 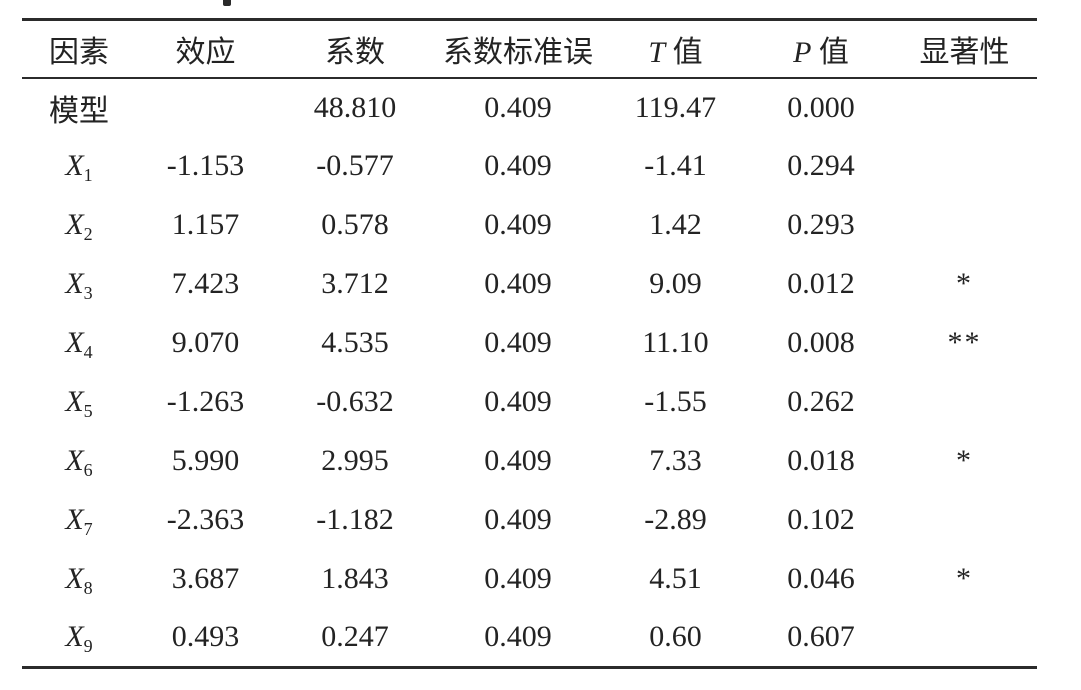 What do you see at coordinates (675, 578) in the screenshot?
I see `t-value-cell: 4.51` at bounding box center [675, 578].